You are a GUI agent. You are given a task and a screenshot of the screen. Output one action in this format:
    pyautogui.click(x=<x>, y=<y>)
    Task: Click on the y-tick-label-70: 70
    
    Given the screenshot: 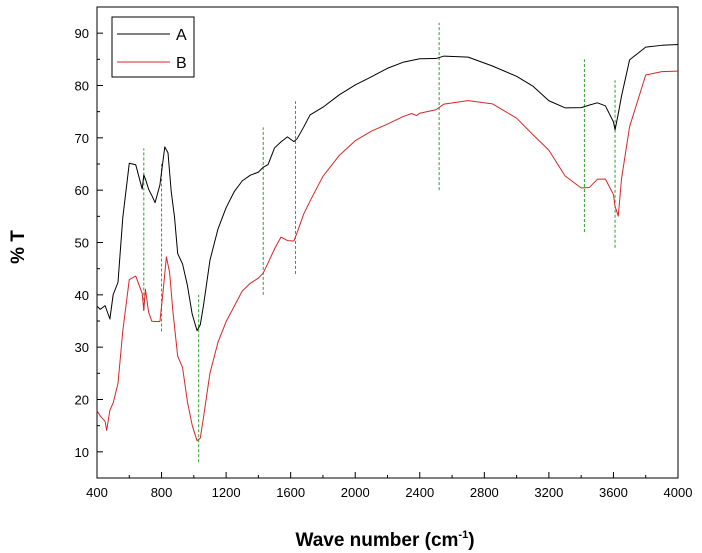 What is the action you would take?
    pyautogui.click(x=82, y=138)
    